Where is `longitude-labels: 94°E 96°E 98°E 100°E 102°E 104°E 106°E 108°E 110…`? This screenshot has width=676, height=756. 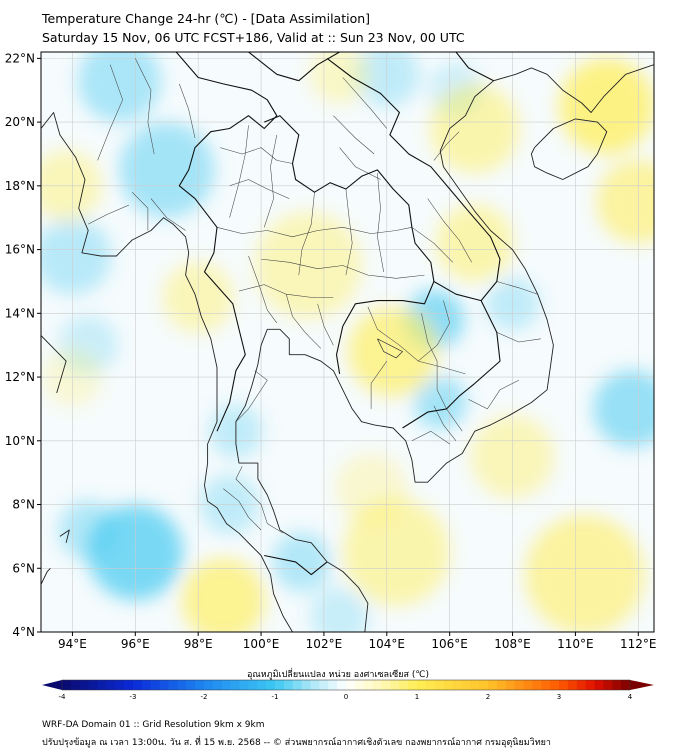
longitude-labels: 94°E 96°E 98°E 100°E 102°E 104°E 106°E 108°E 110… is located at coordinates (357, 641).